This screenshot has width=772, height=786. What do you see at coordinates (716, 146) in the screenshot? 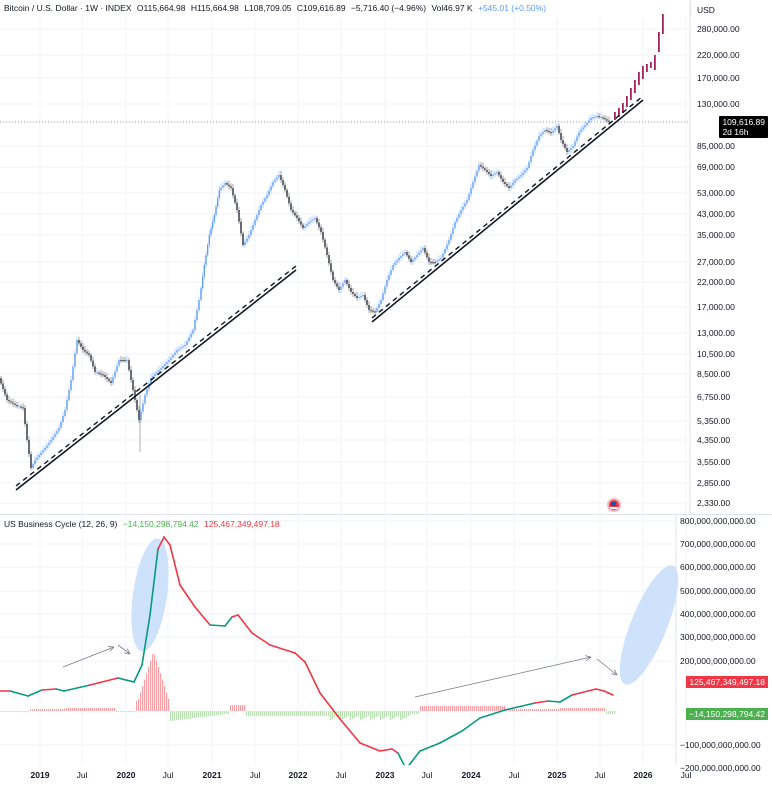
I see `price-axis-label: 85,000.00` at bounding box center [716, 146].